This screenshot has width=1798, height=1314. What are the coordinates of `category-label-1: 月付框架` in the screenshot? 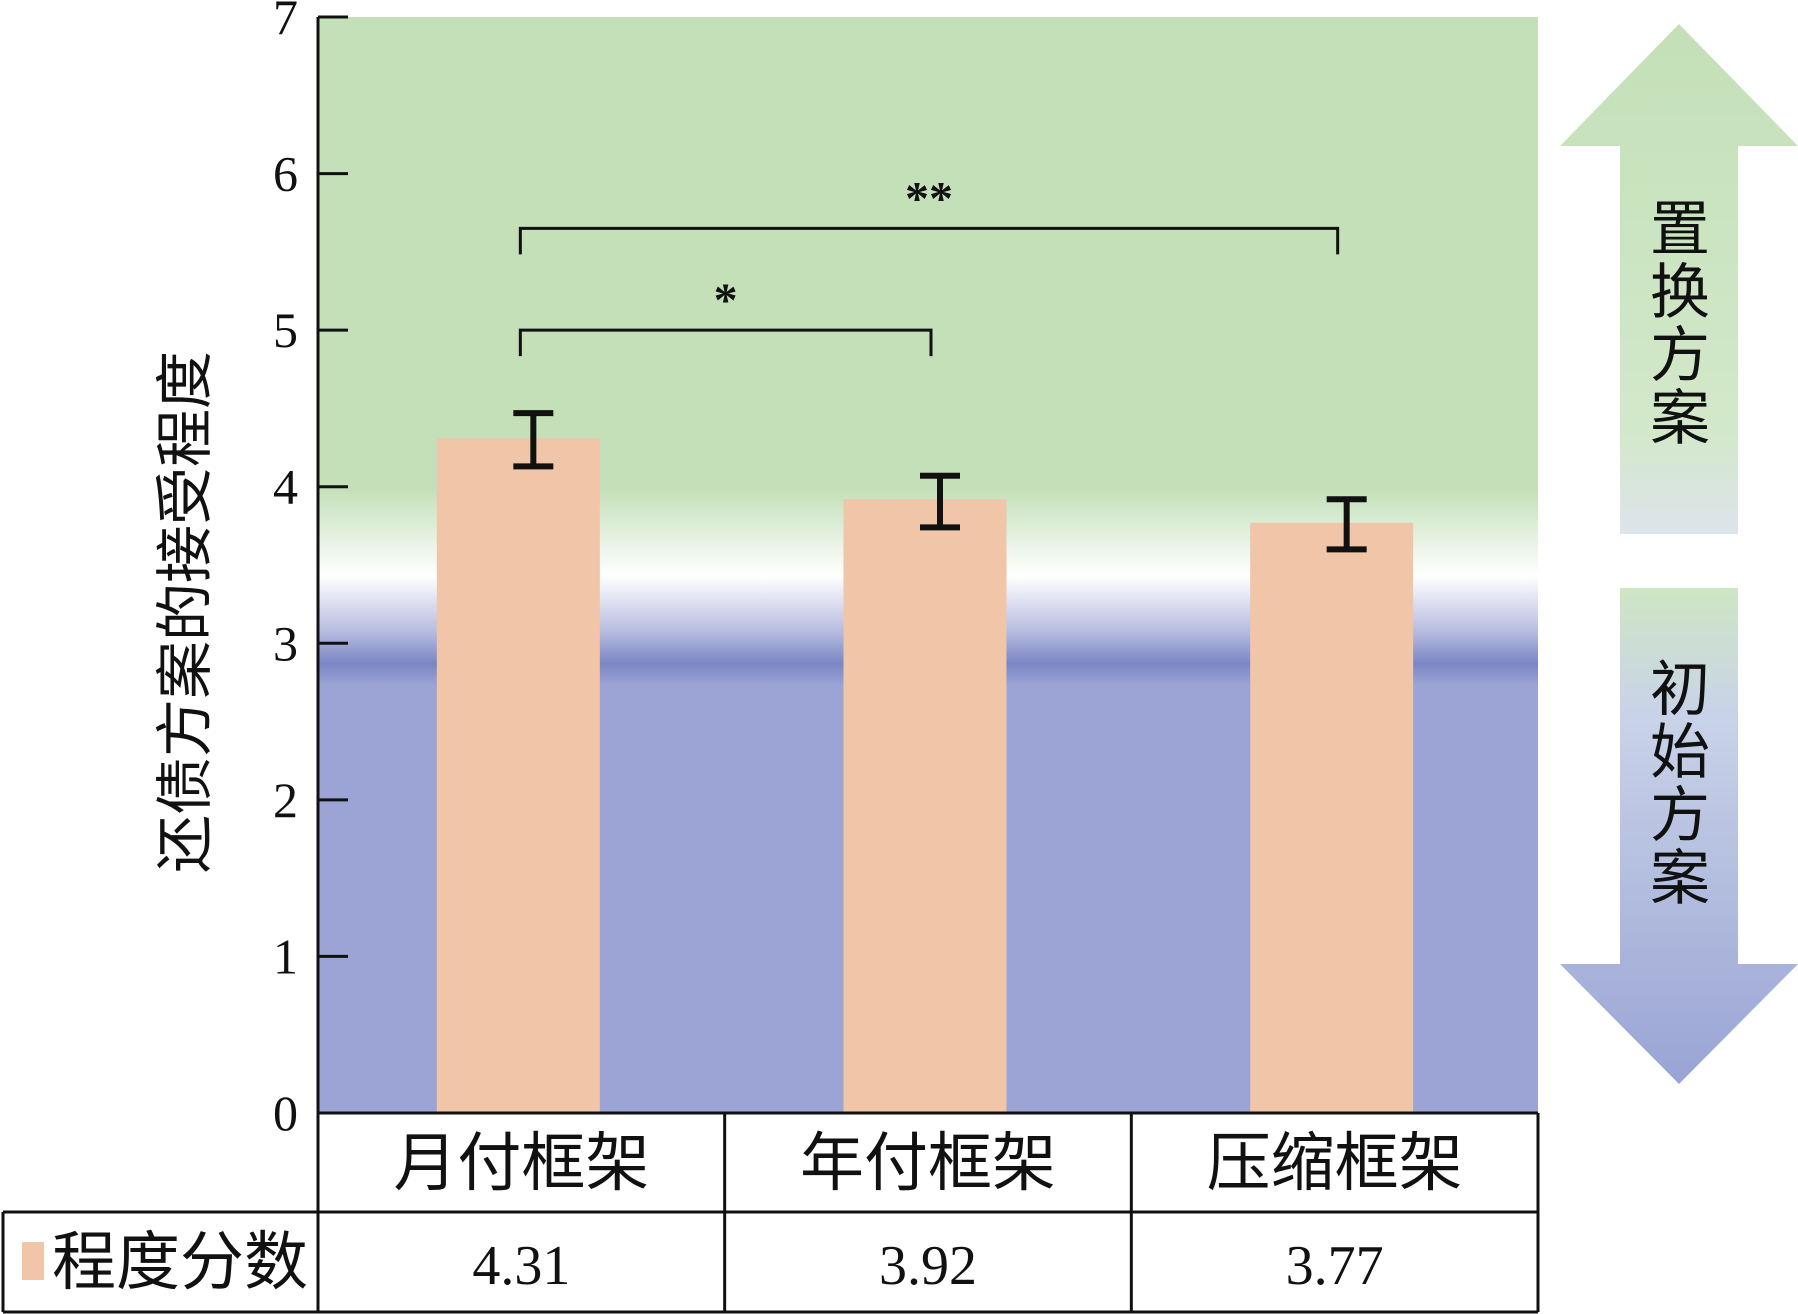 It's located at (521, 1163).